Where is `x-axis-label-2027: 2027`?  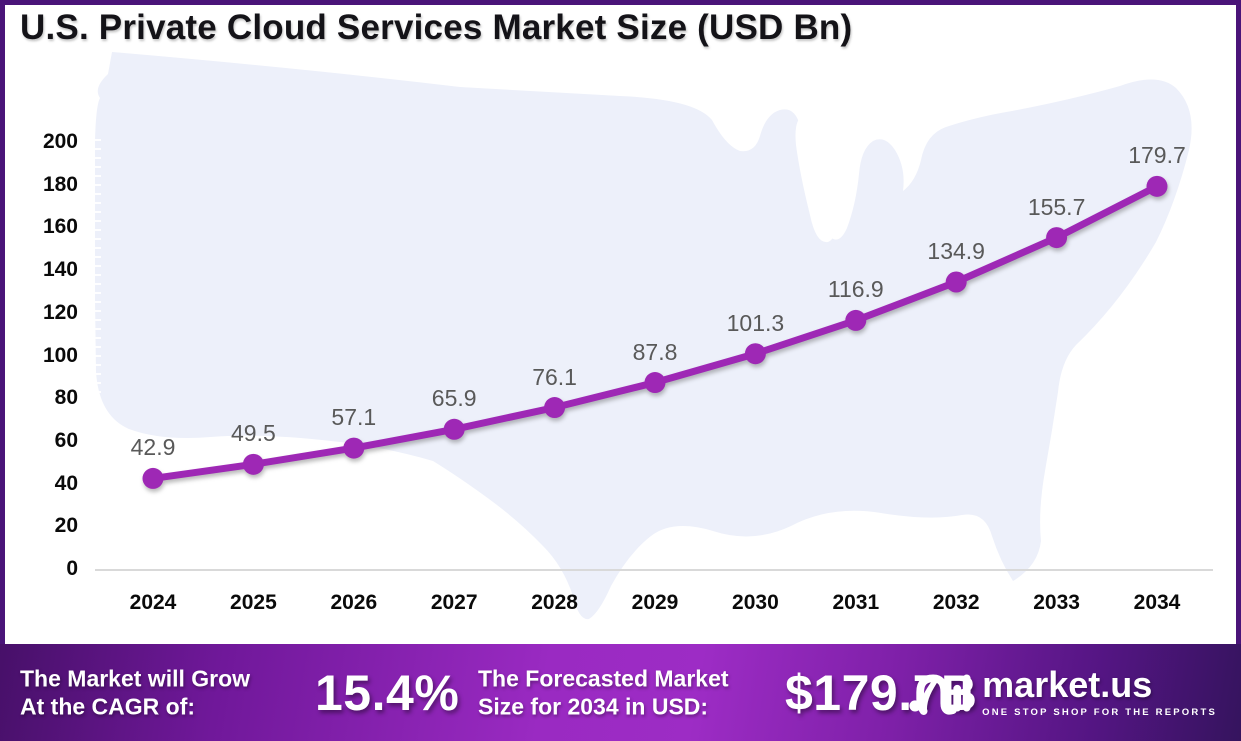 x-axis-label-2027: 2027 is located at coordinates (454, 602).